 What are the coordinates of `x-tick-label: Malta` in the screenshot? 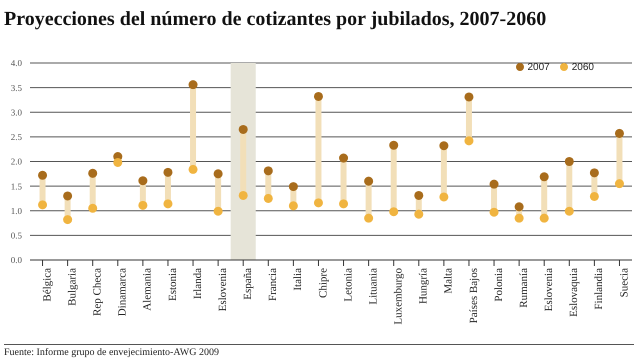 It's located at (448, 281).